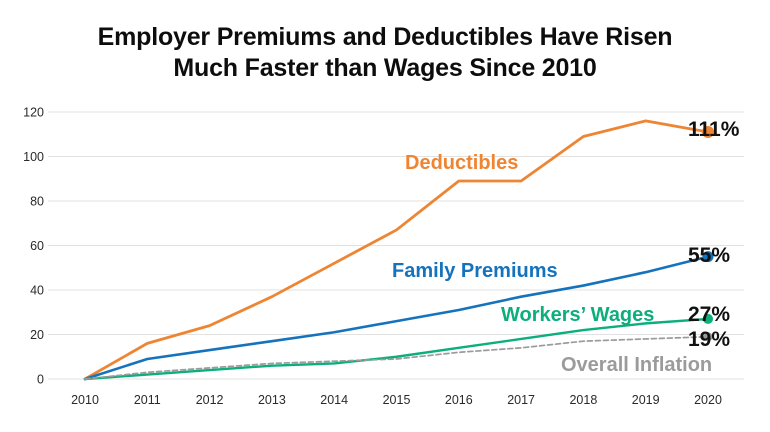 Image resolution: width=770 pixels, height=432 pixels. What do you see at coordinates (210, 400) in the screenshot?
I see `x-tick-label-2012: 2012` at bounding box center [210, 400].